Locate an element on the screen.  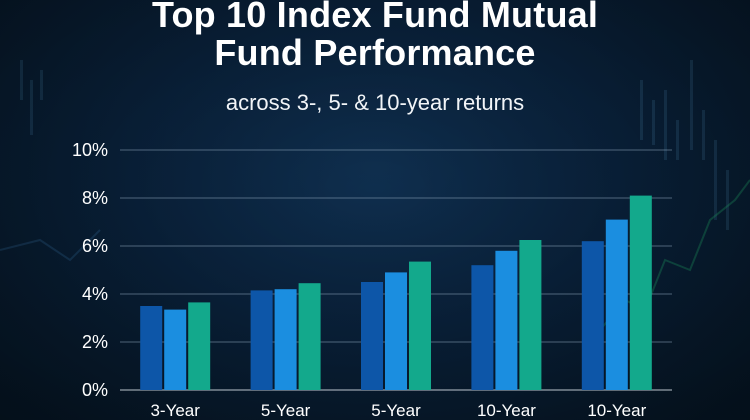
y-tick-label: 2% is located at coordinates (95, 342).